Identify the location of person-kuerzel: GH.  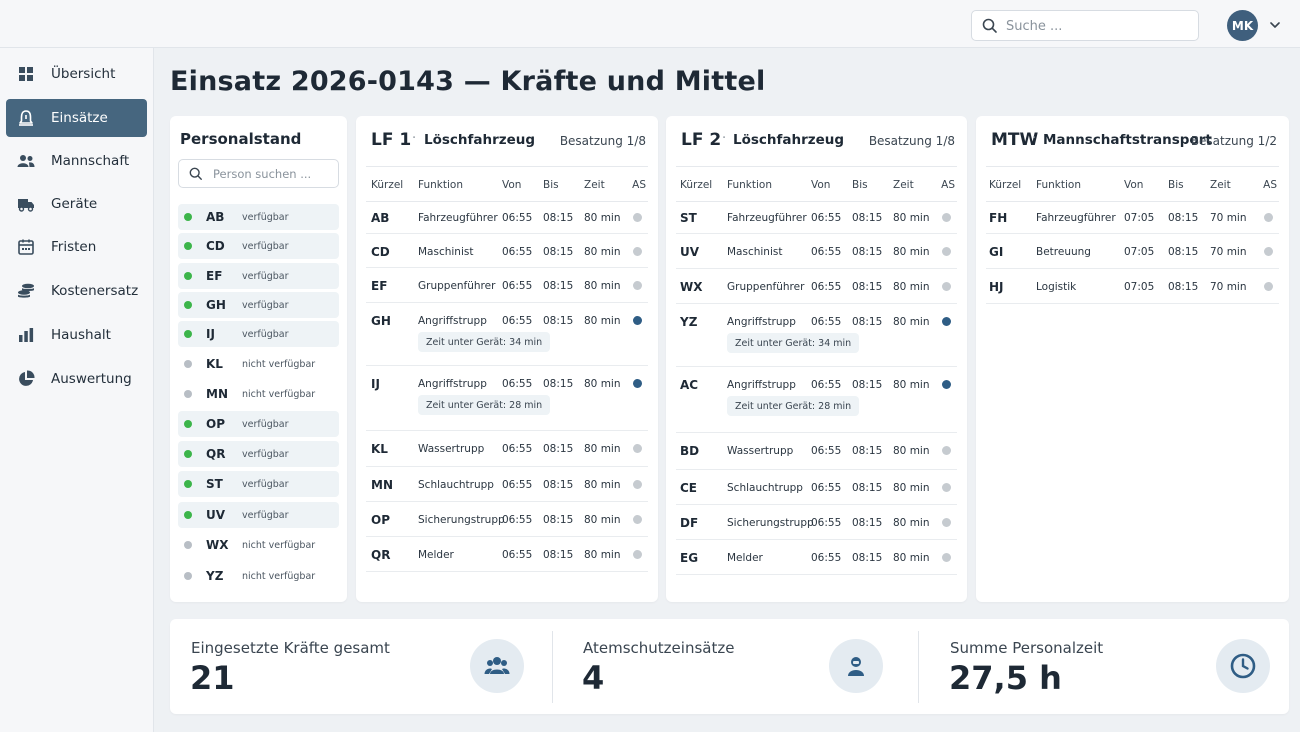
(216, 305).